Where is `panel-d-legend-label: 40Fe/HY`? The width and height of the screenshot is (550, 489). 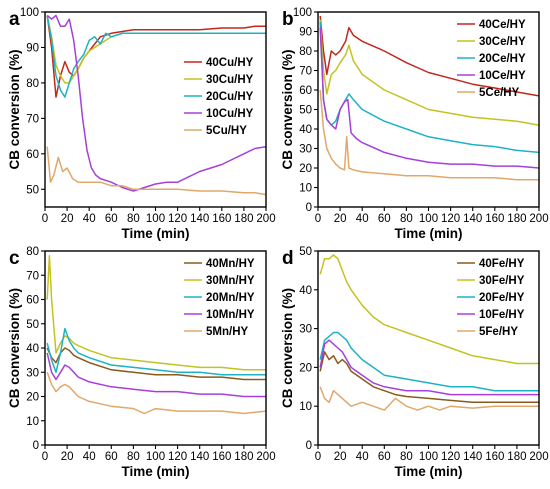 panel-d-legend-label: 40Fe/HY is located at coordinates (502, 264).